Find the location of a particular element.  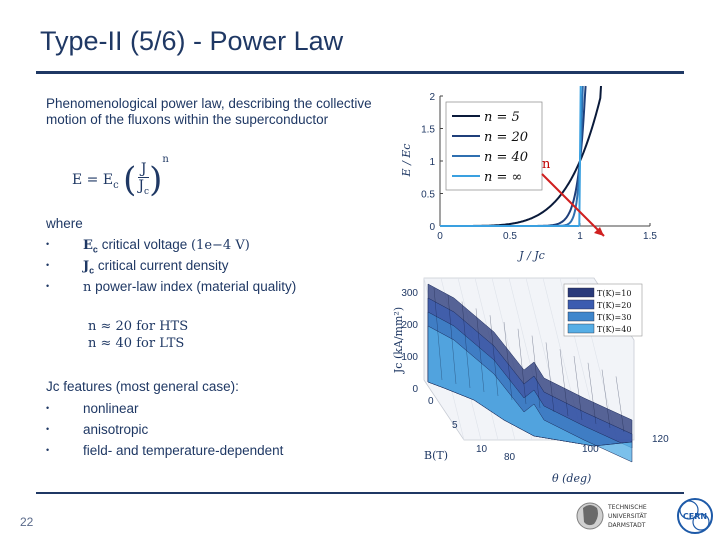

cern-logo: CERN is located at coordinates (695, 516).